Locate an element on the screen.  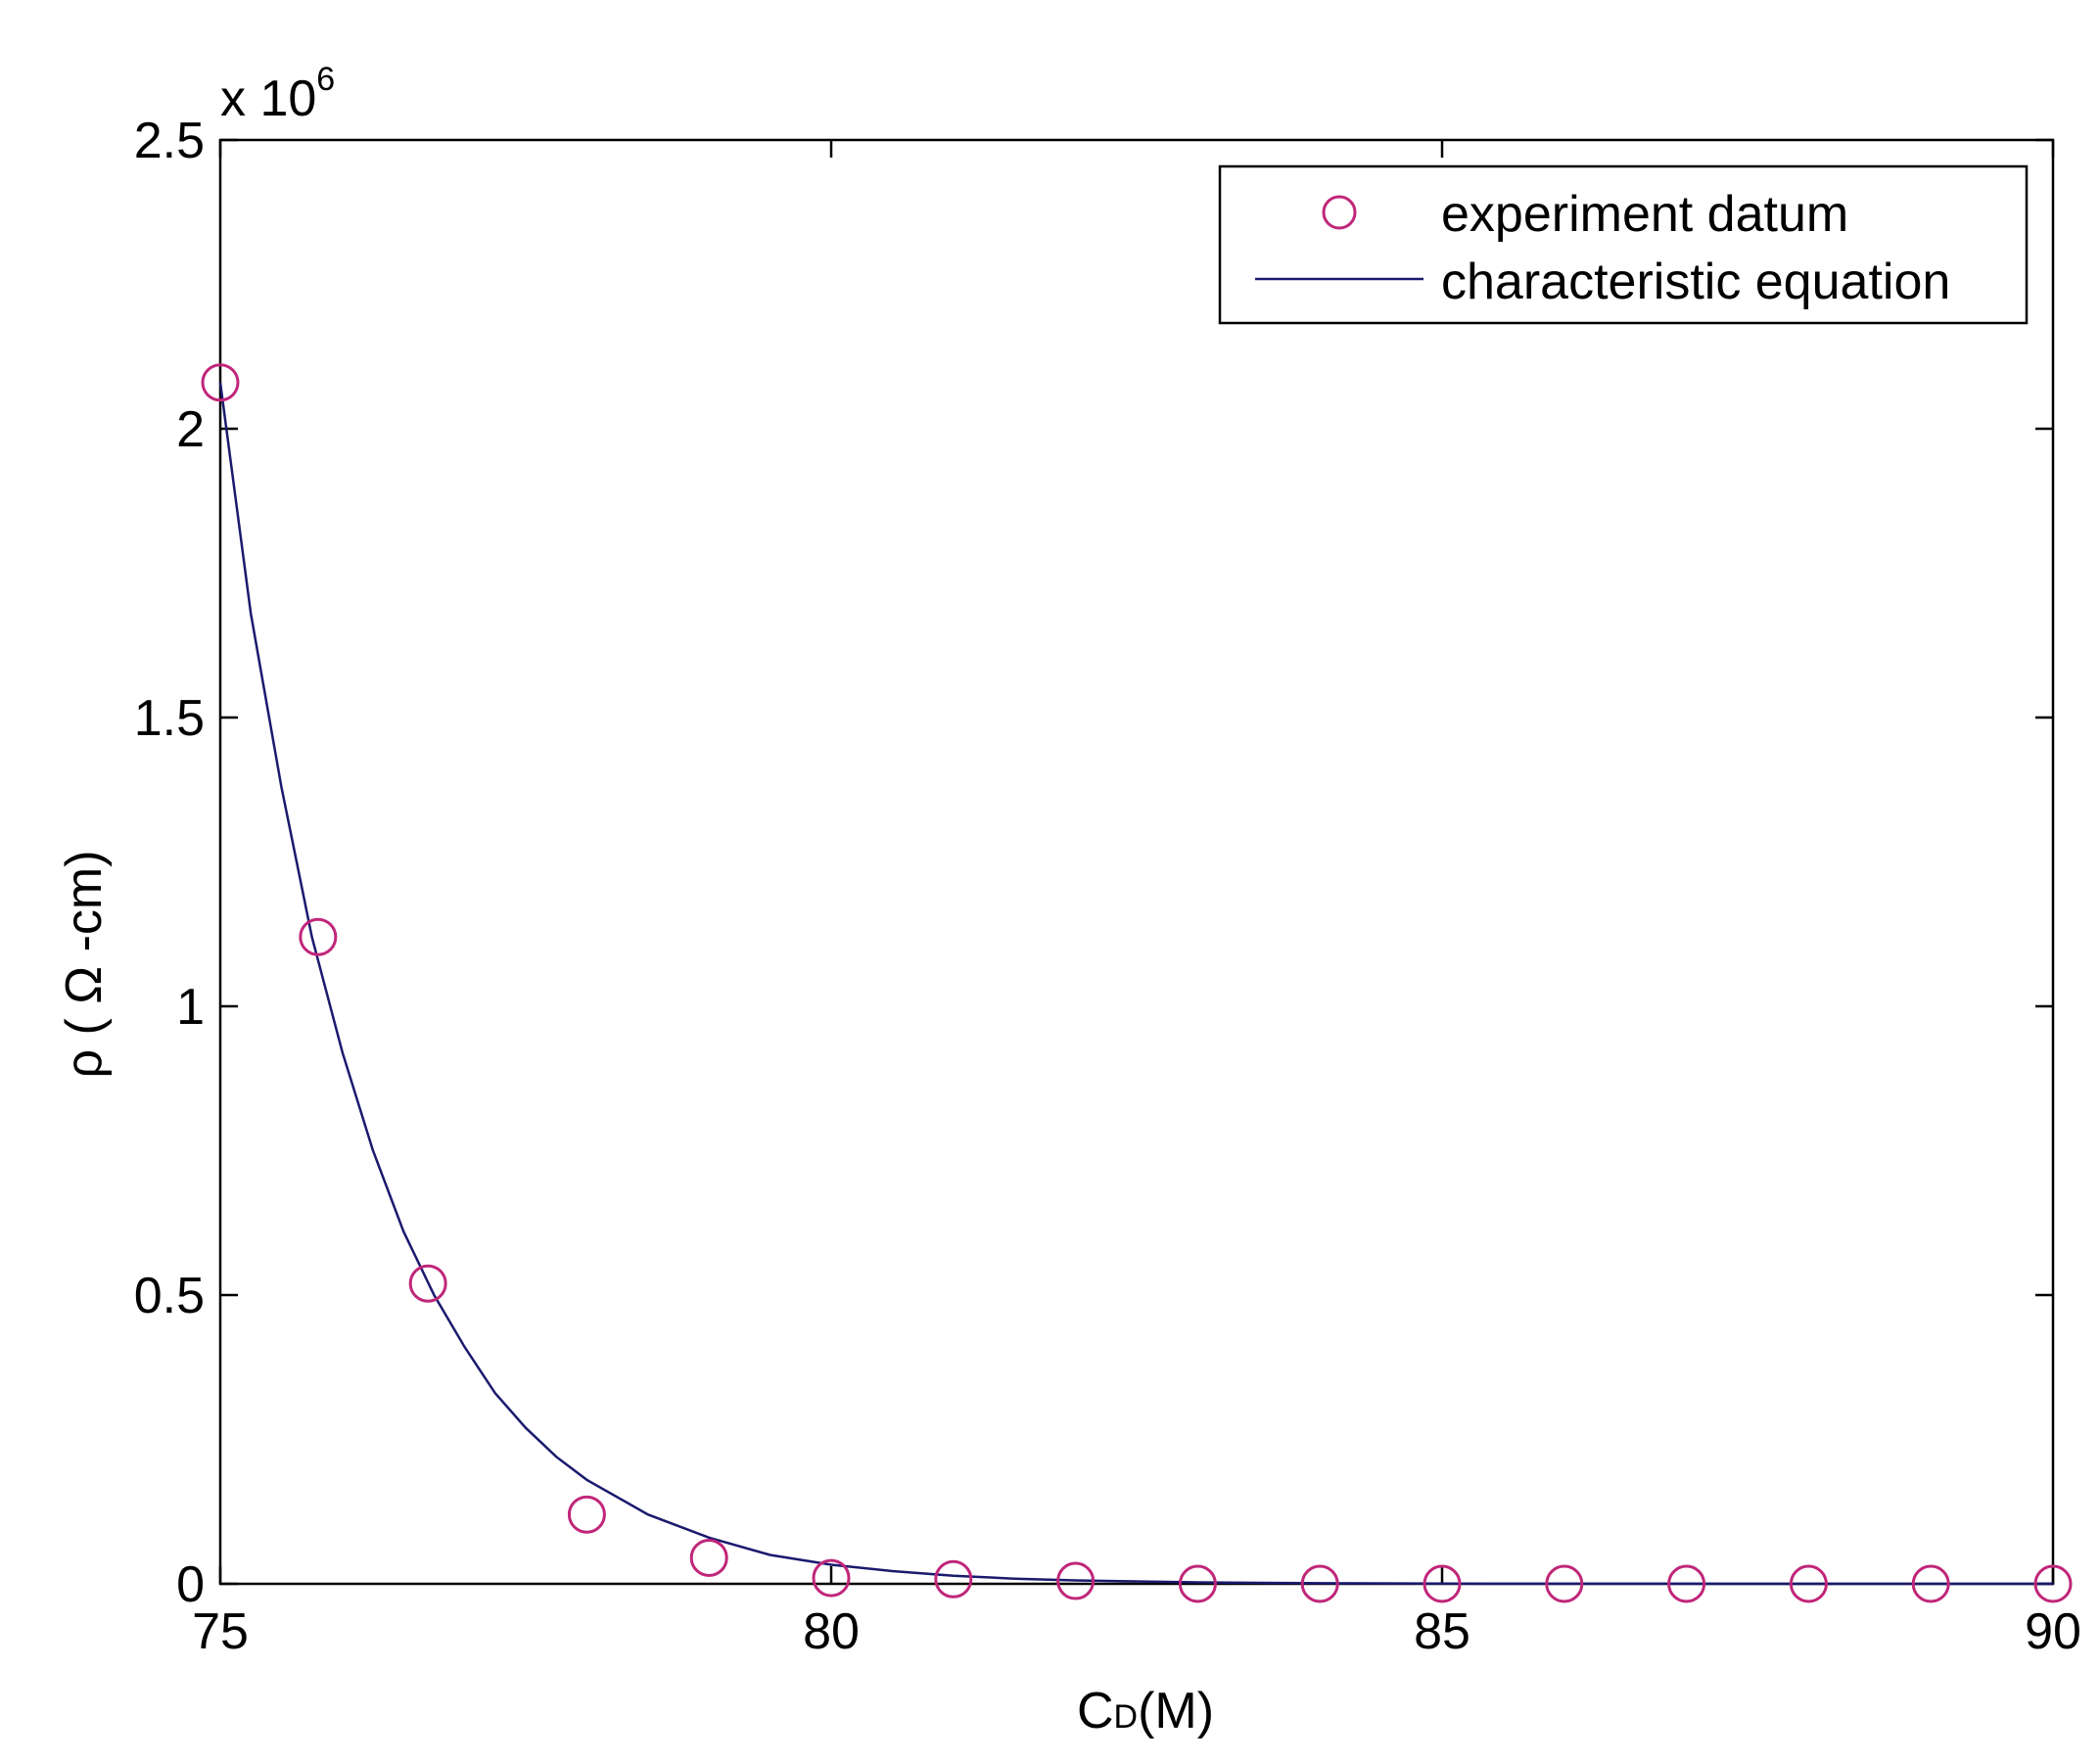
y-tick-label: 0 is located at coordinates (190, 1584).